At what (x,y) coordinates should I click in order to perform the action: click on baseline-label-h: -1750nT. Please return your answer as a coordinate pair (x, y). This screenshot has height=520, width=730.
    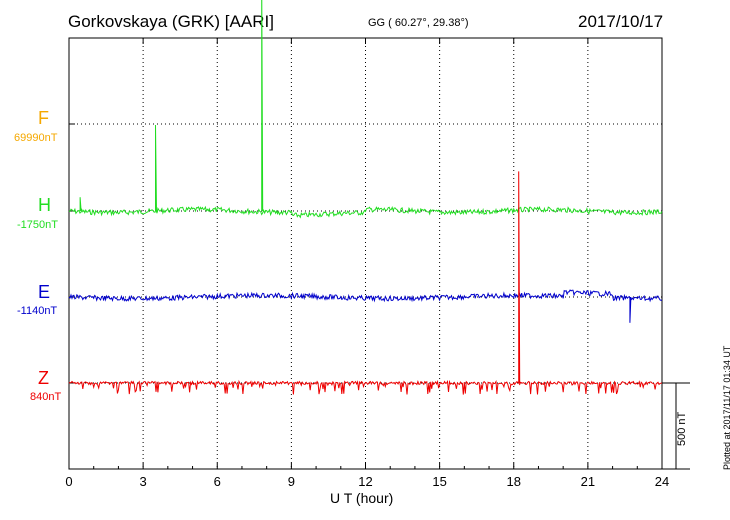
    Looking at the image, I should click on (37, 225).